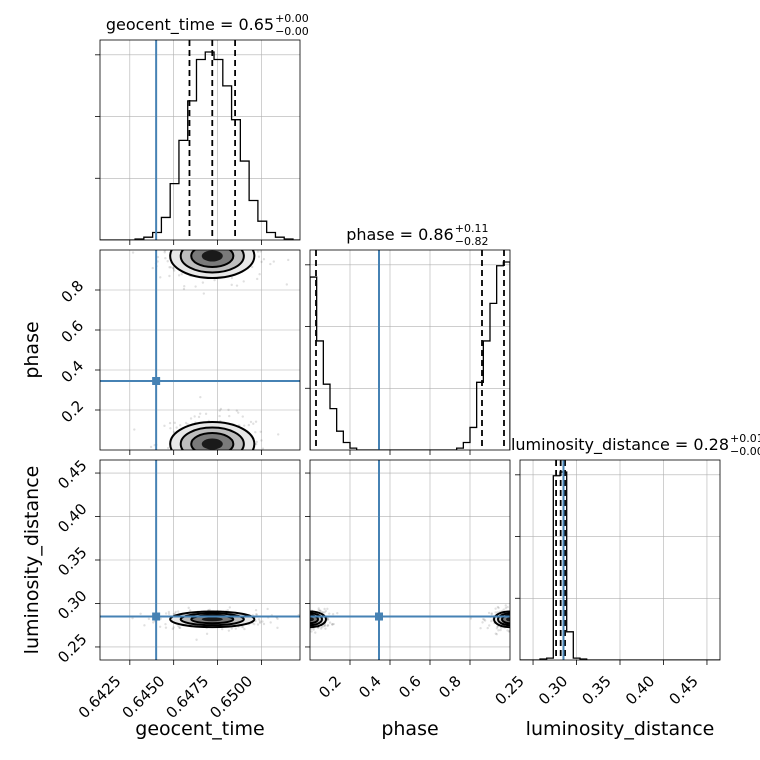 This screenshot has height=760, width=760. Describe the element at coordinates (472, 228) in the screenshot. I see `title-plus-error: +0.11` at that location.